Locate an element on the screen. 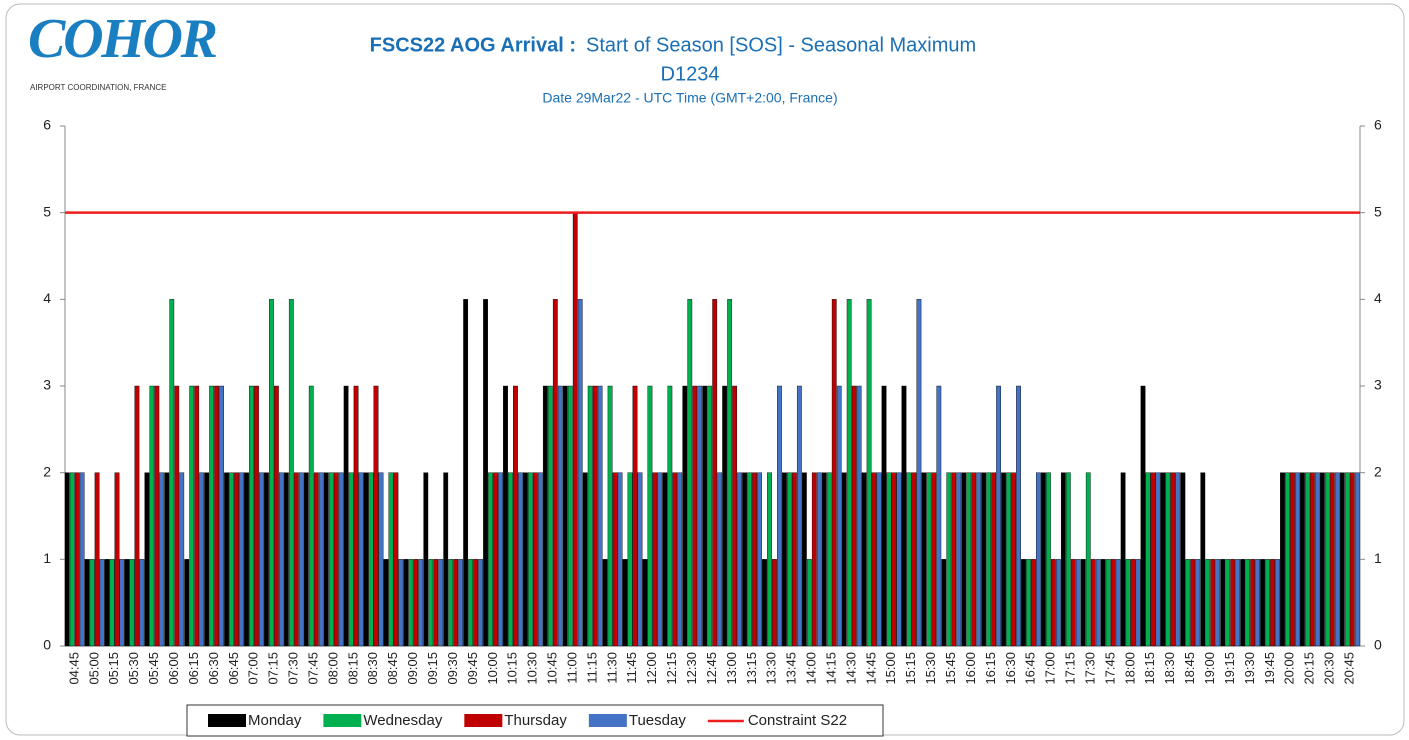  x-tick-label: 07:15 is located at coordinates (273, 668).